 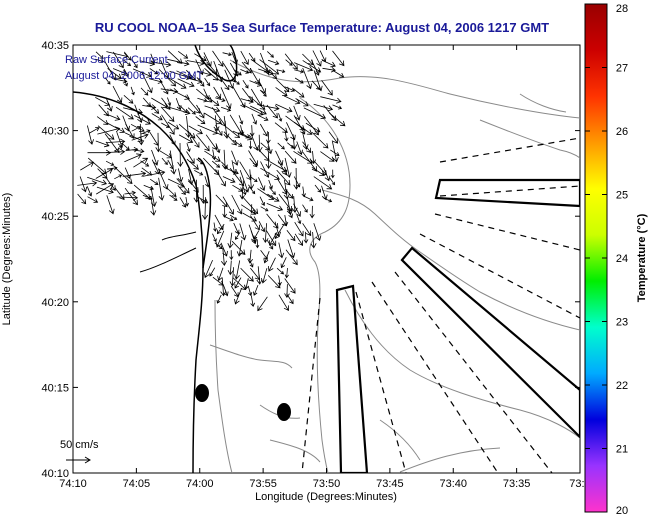 What do you see at coordinates (622, 323) in the screenshot?
I see `colorbar-tick-label: 23` at bounding box center [622, 323].